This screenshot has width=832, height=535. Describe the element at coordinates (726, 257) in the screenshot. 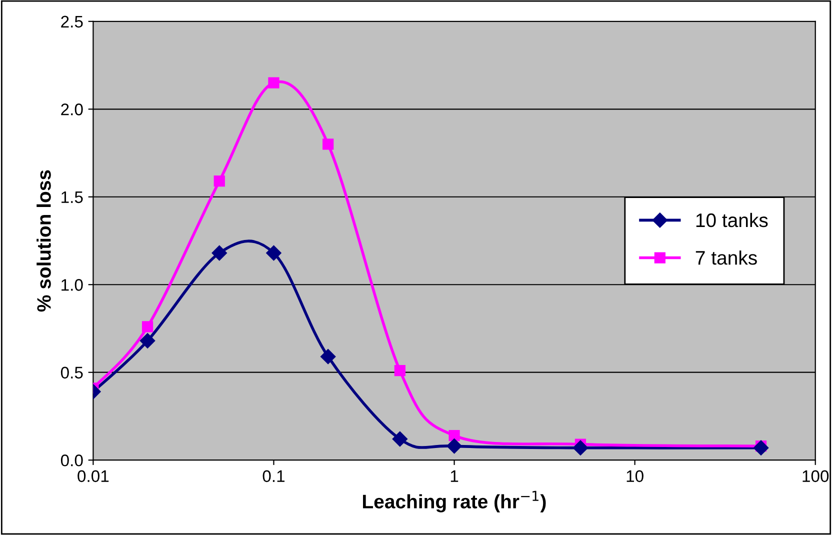

I see `legend-label: 7 tanks` at that location.